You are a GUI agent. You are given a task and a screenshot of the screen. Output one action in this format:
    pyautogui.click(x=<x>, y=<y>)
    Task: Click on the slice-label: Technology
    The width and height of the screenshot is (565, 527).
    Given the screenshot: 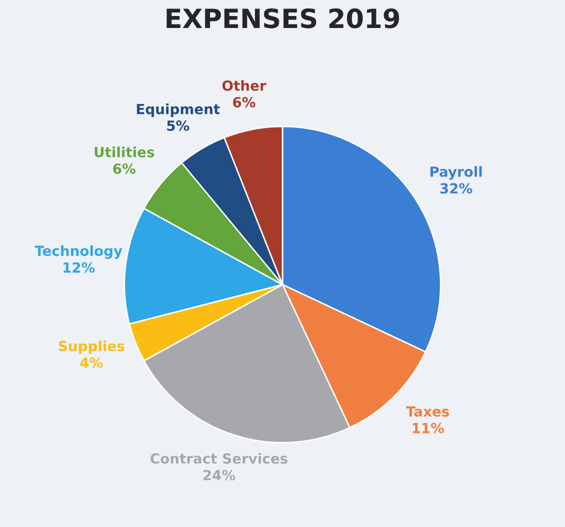 What is the action you would take?
    pyautogui.click(x=78, y=252)
    